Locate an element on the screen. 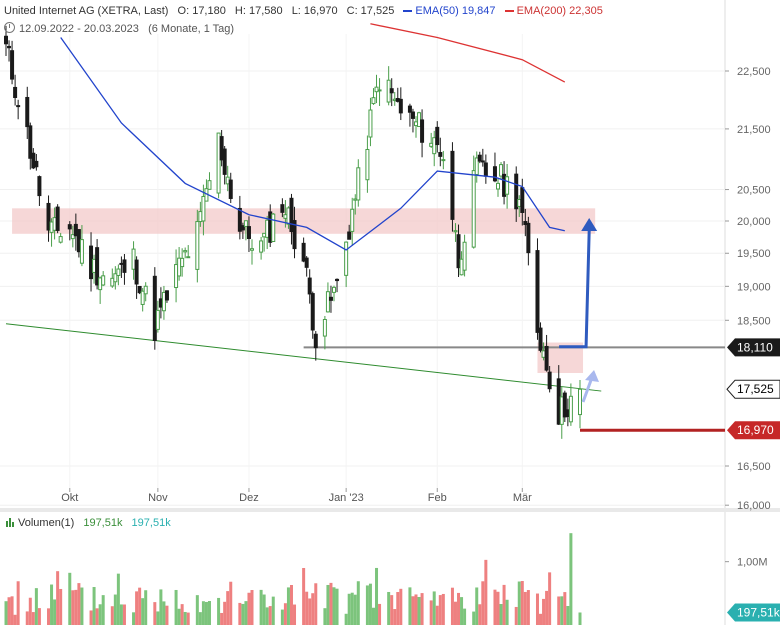  price-tag-last-bg is located at coordinates (753, 389).